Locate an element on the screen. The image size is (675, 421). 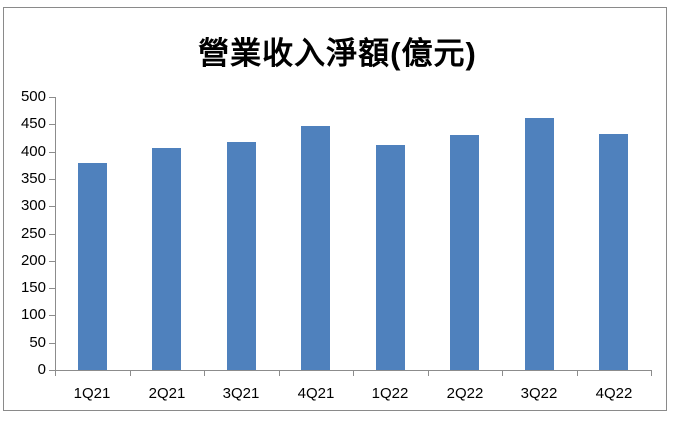
x-tick-label: 1Q22 is located at coordinates (390, 393).